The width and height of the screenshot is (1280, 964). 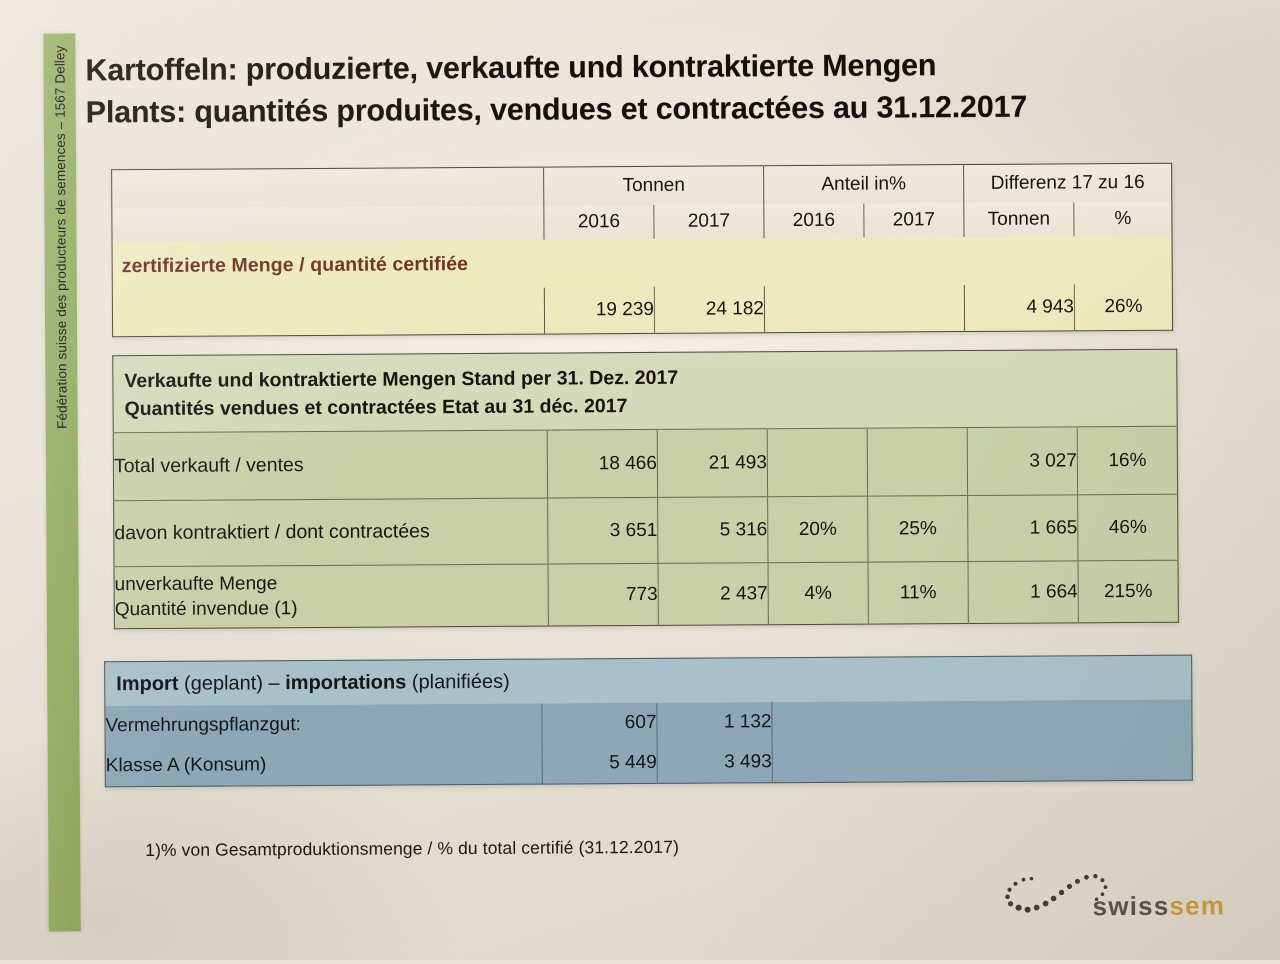 What do you see at coordinates (328, 187) in the screenshot?
I see `empty-corner-cell` at bounding box center [328, 187].